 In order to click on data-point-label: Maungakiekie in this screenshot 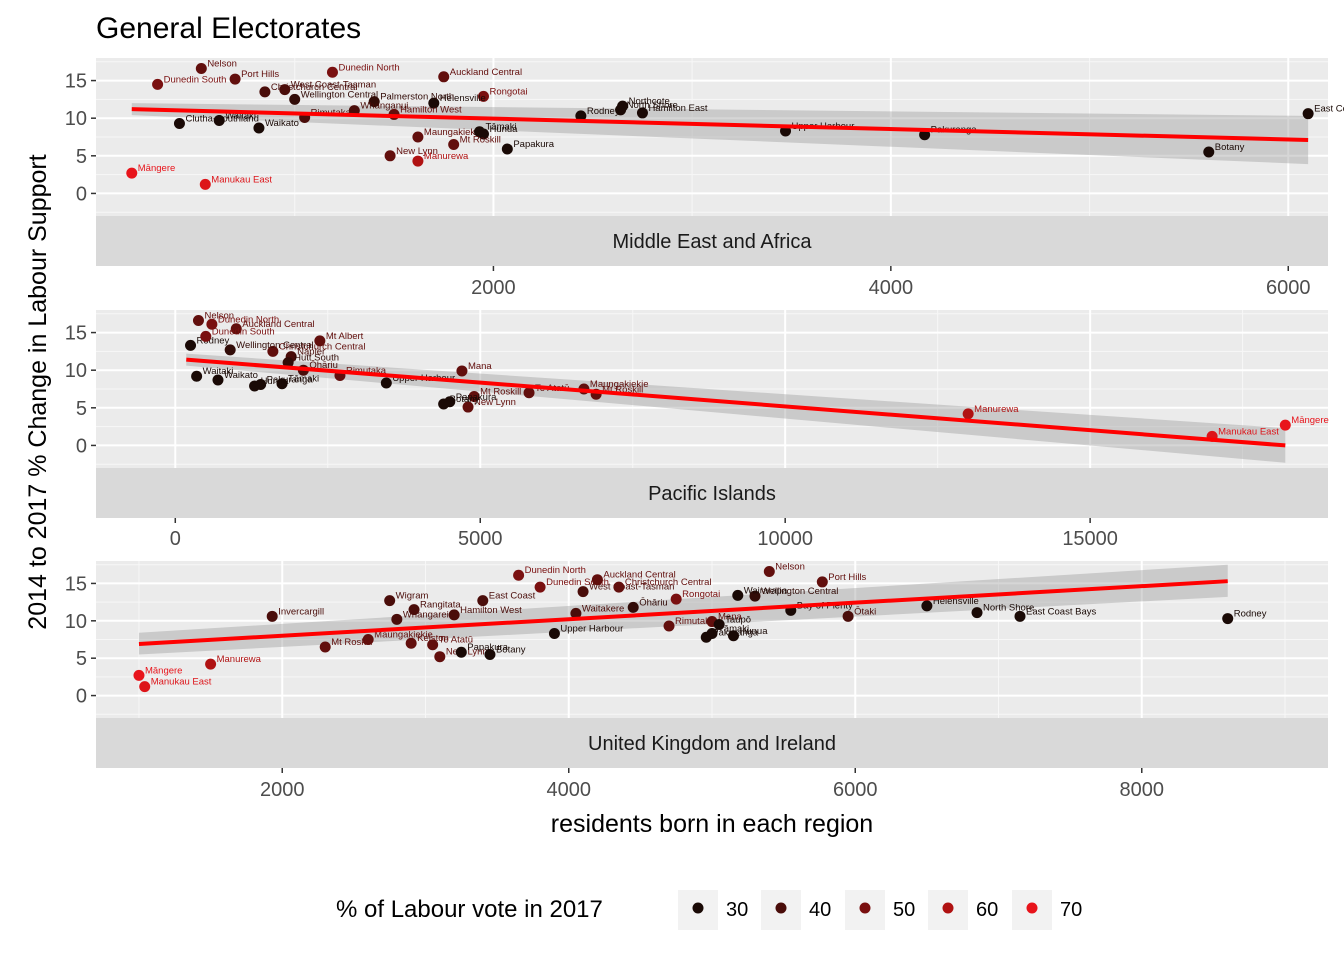, I will do `click(619, 384)`.